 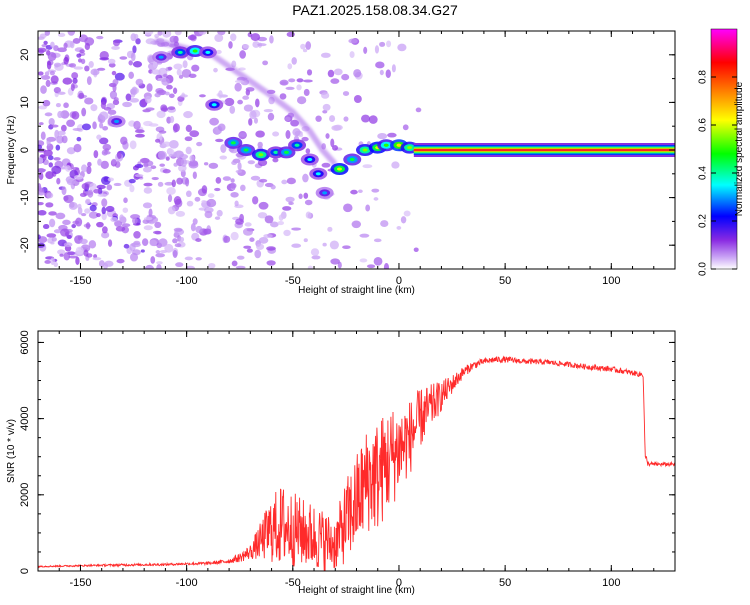 I want to click on tone-band, so click(x=544, y=150).